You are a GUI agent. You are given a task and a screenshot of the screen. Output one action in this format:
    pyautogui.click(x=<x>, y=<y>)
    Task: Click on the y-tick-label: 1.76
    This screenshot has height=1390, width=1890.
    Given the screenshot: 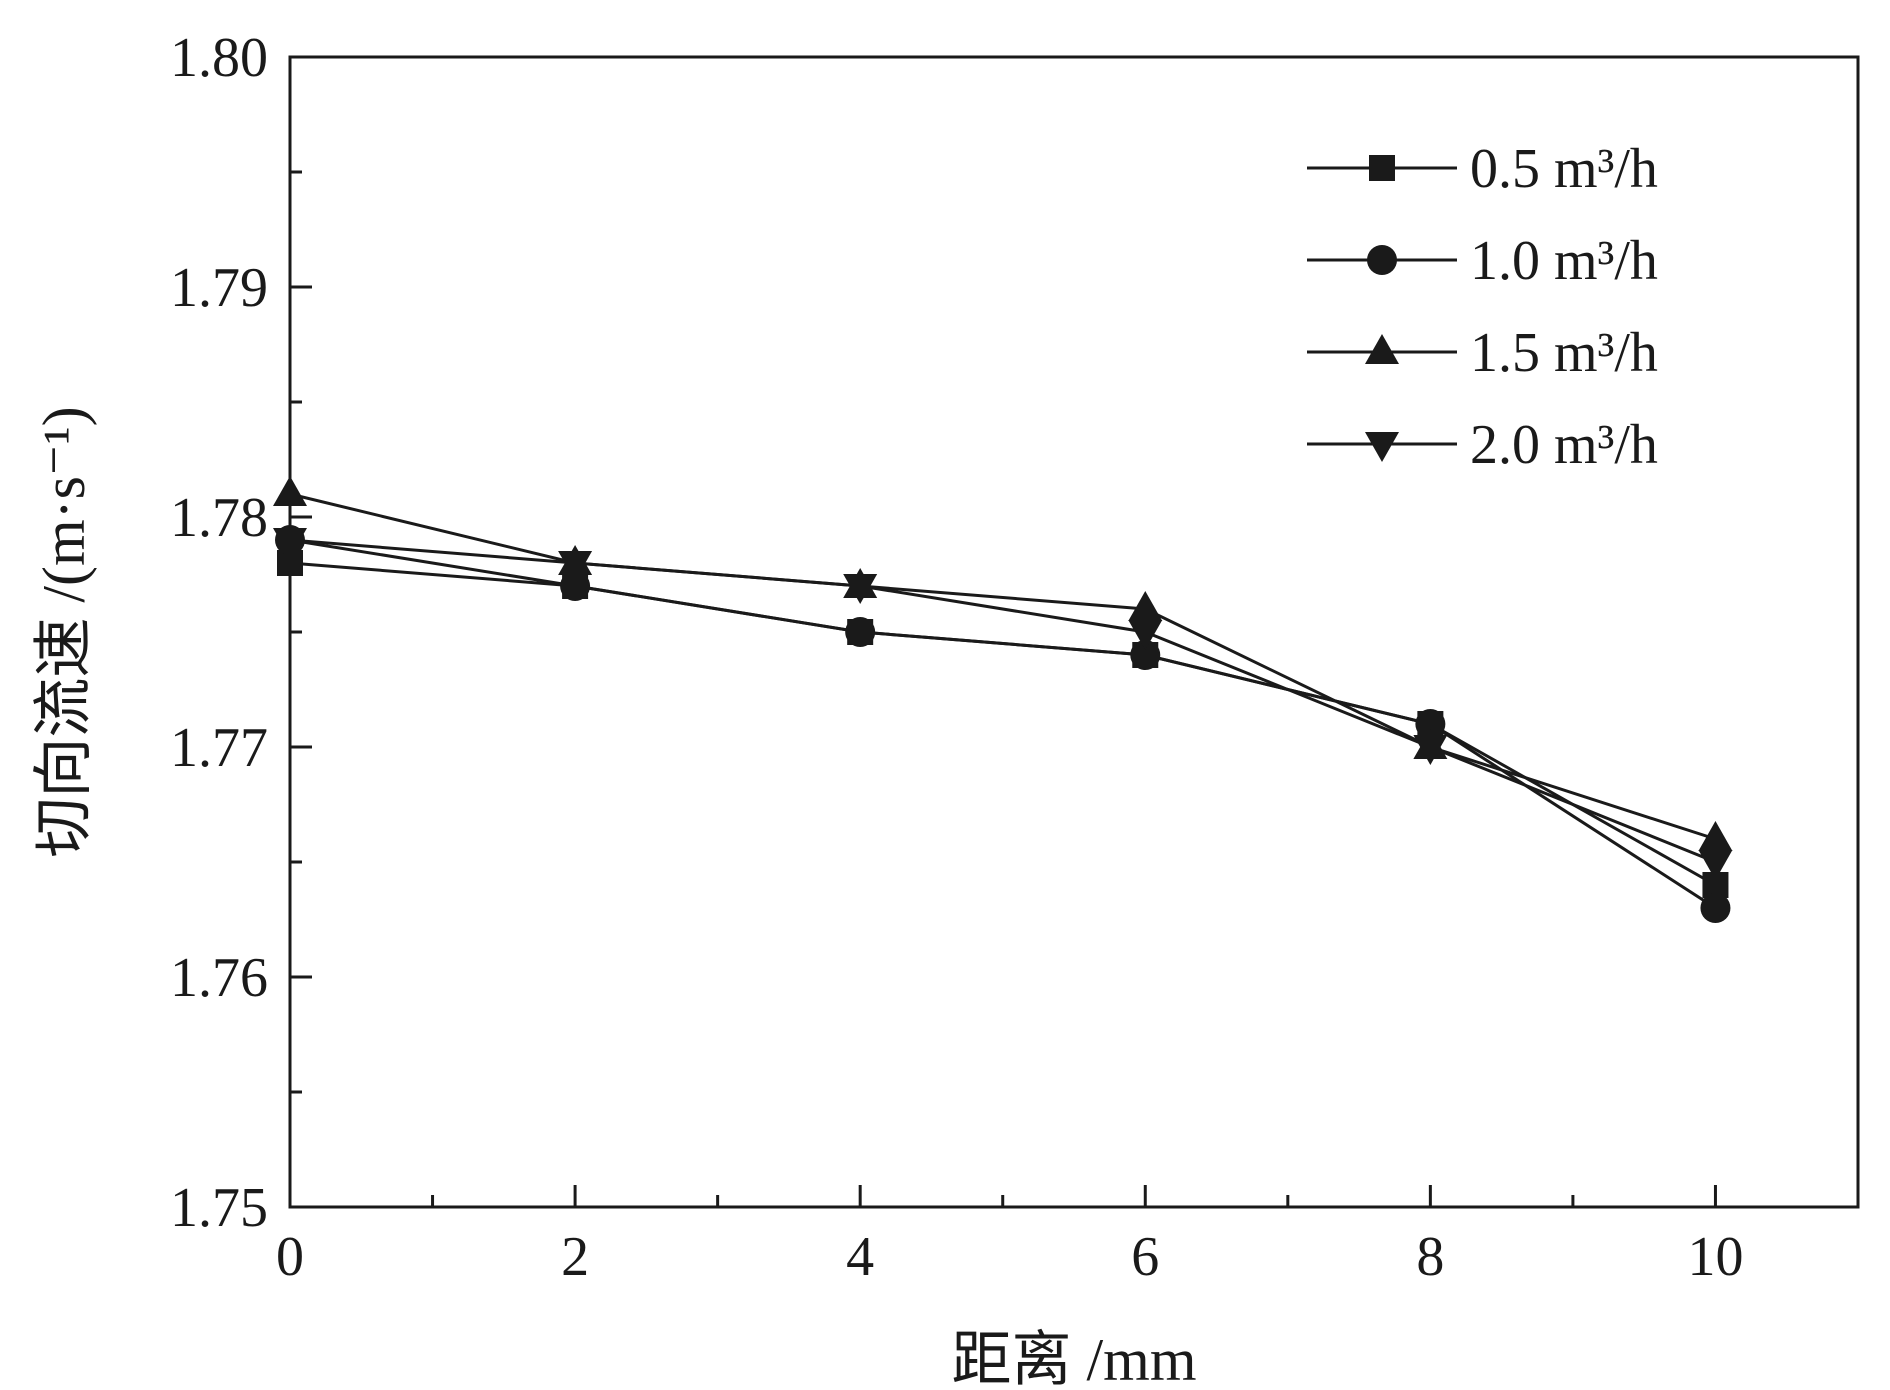 What is the action you would take?
    pyautogui.click(x=219, y=978)
    